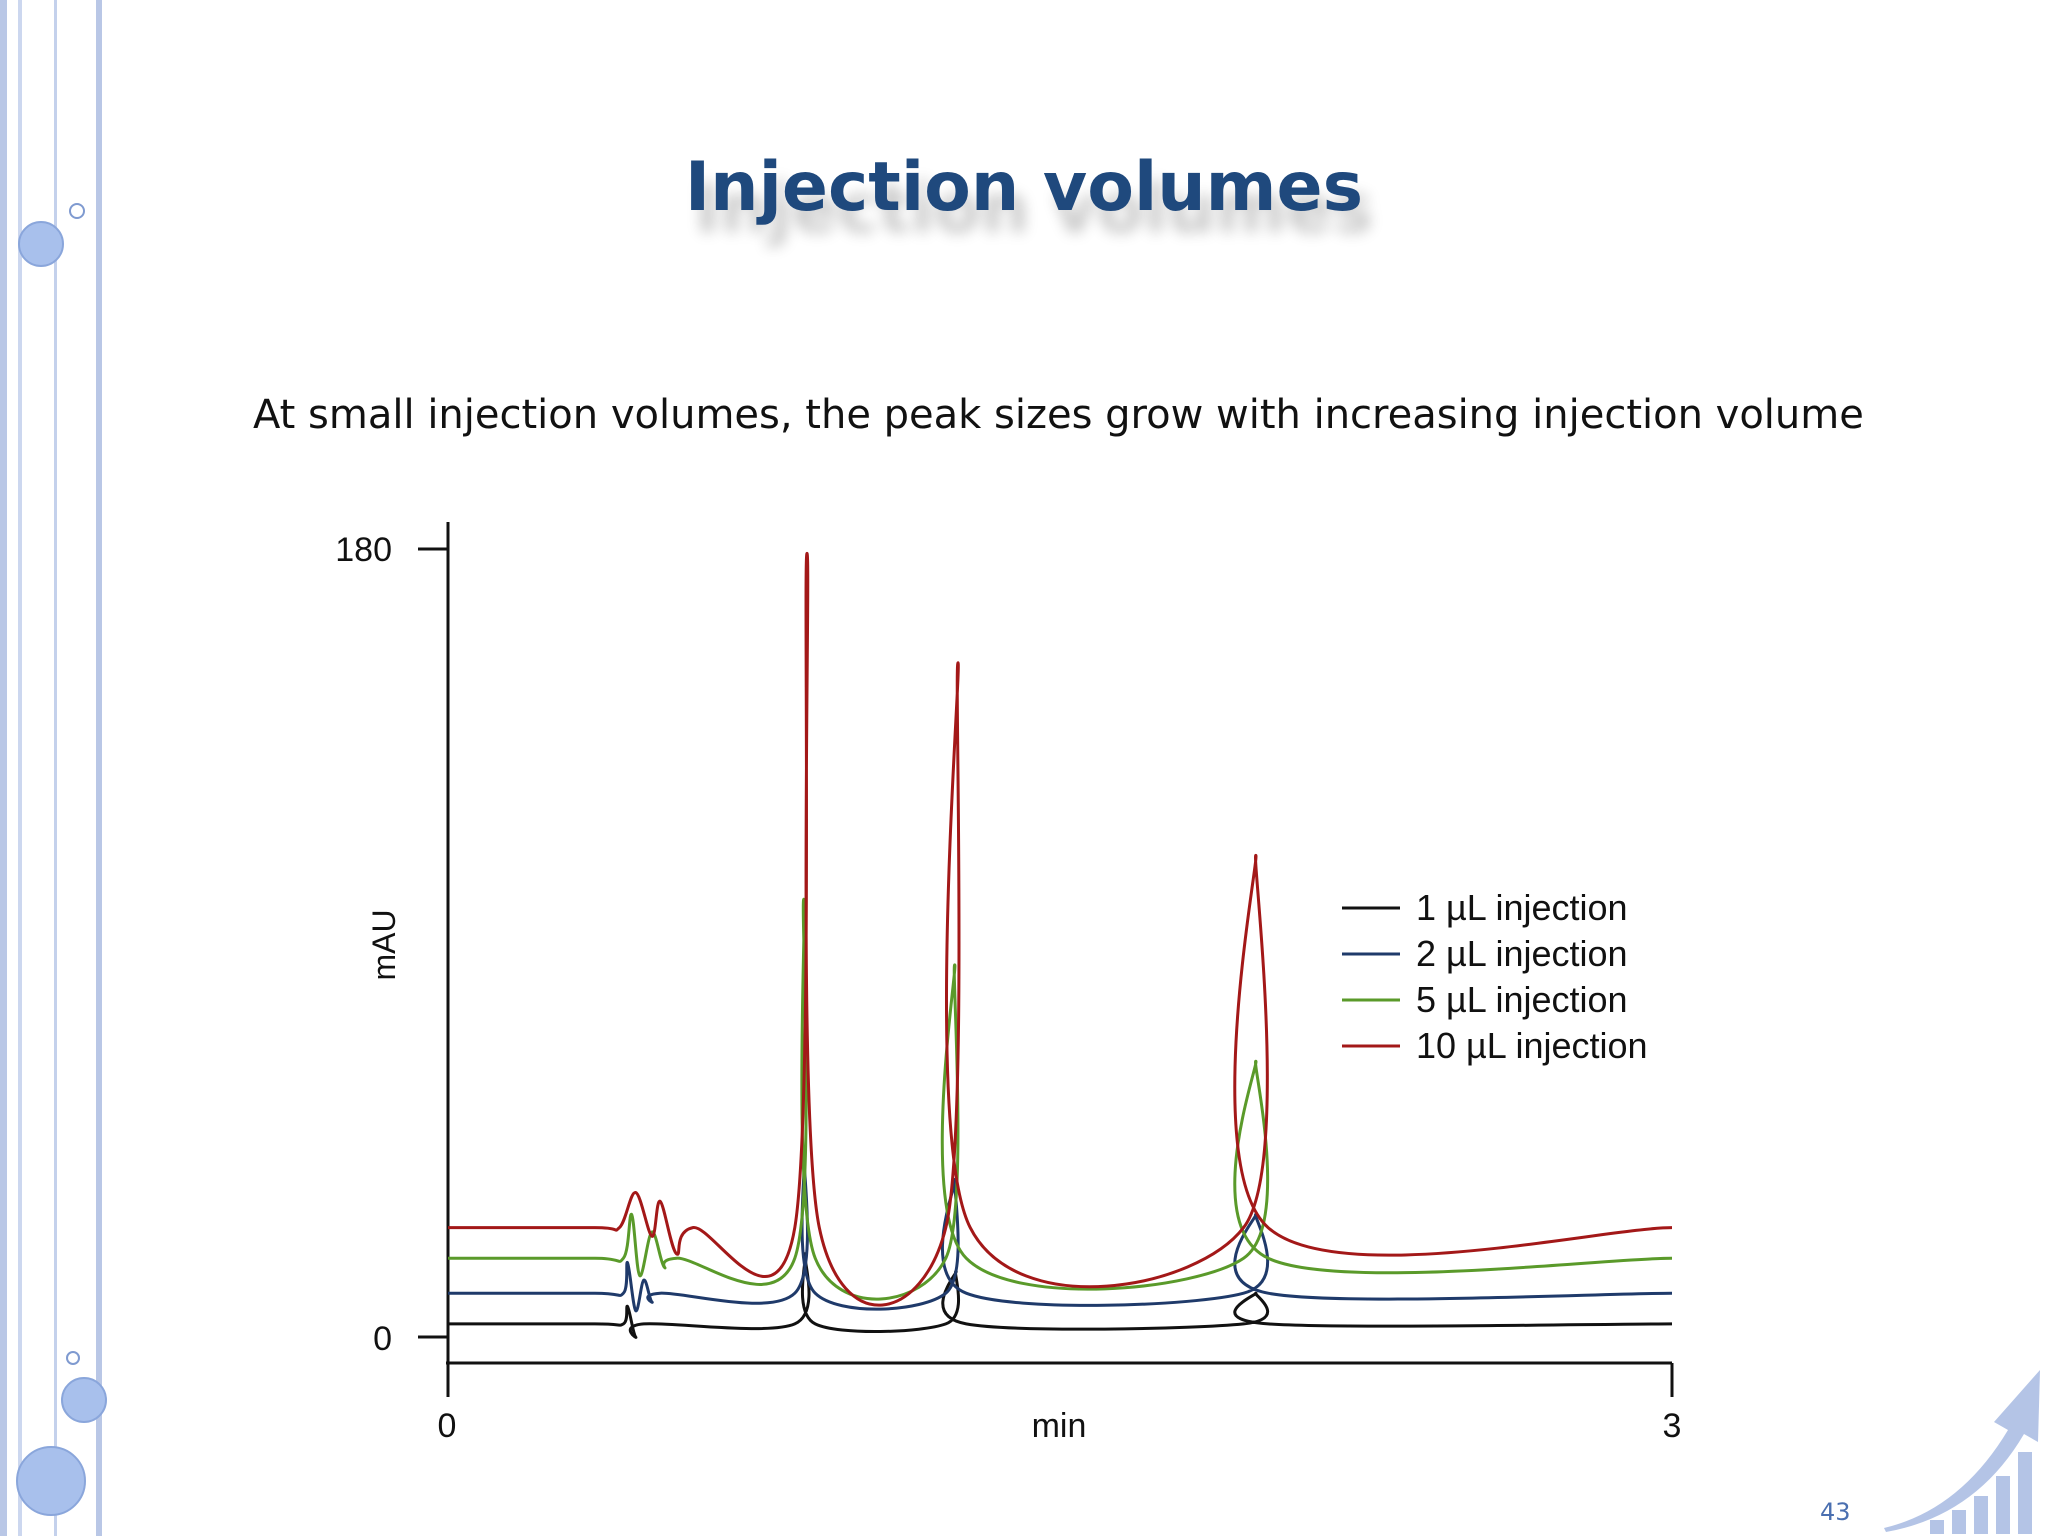  Describe the element at coordinates (1962, 1452) in the screenshot. I see `growth-chart-arrow-icon` at that location.